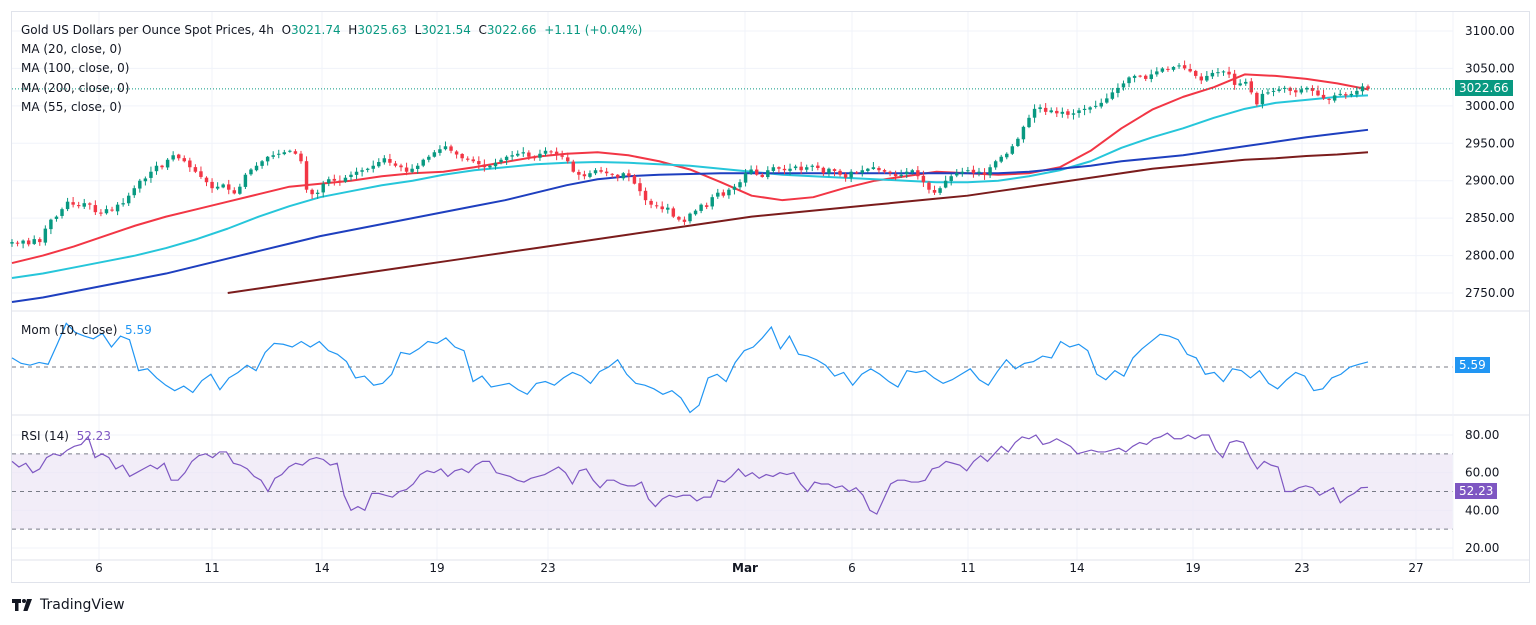  What do you see at coordinates (66, 436) in the screenshot?
I see `legend-rsi: RSI (14) 52.23` at bounding box center [66, 436].